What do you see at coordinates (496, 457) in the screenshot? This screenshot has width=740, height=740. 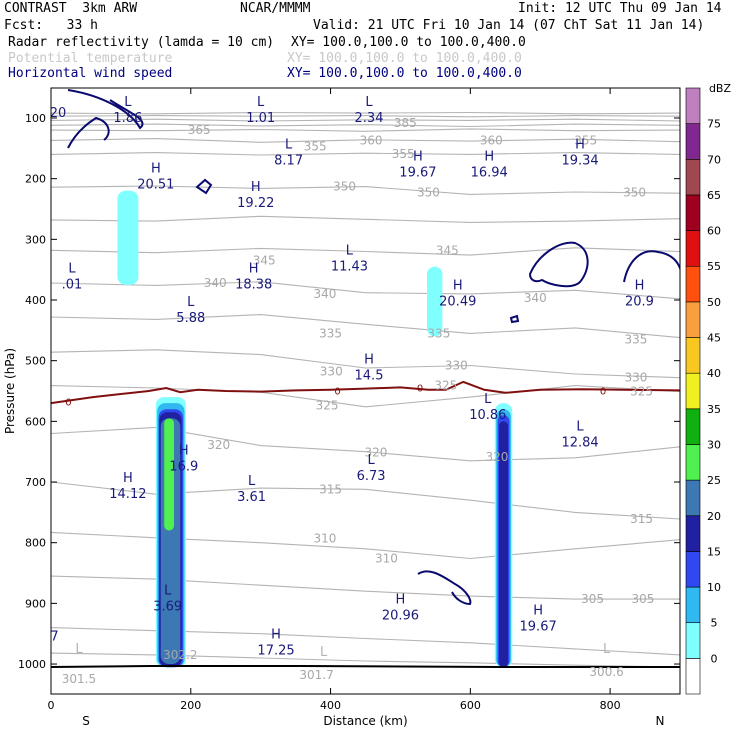 I see `theta-label: 320` at bounding box center [496, 457].